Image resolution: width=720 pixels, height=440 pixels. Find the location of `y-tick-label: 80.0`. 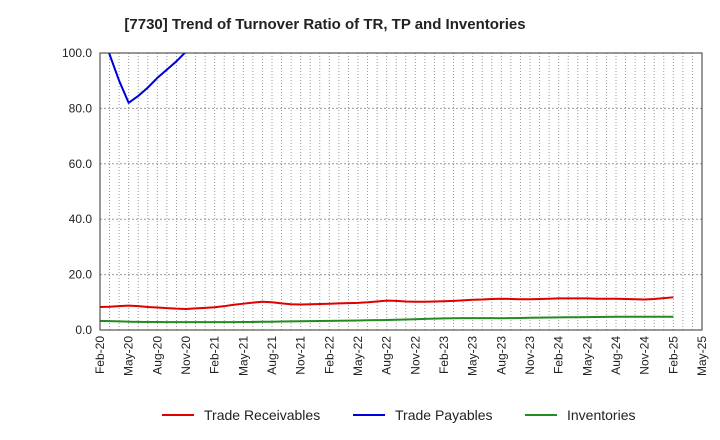

y-tick-label: 80.0 is located at coordinates (81, 108).